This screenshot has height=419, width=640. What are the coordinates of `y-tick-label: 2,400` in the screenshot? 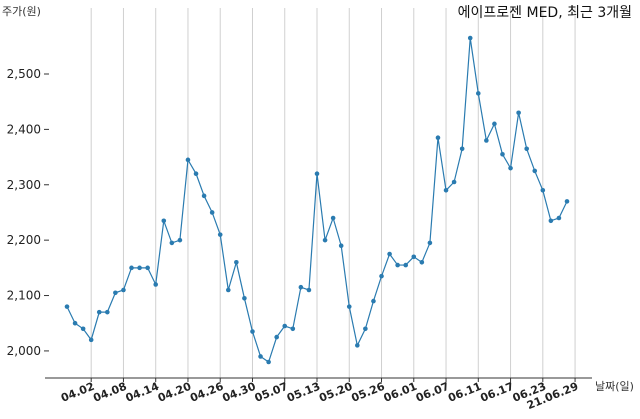 It's located at (24, 129).